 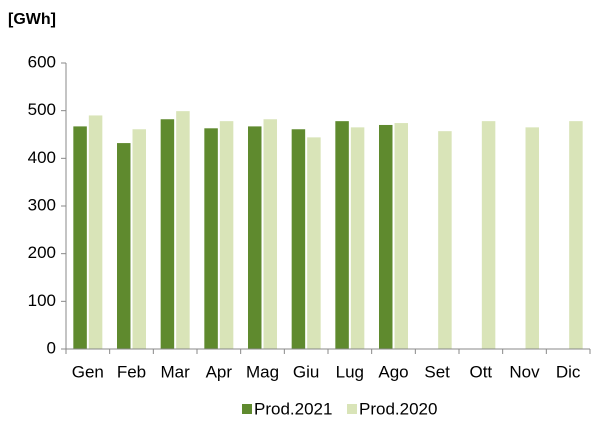 What do you see at coordinates (219, 371) in the screenshot?
I see `x-tick-label: Apr` at bounding box center [219, 371].